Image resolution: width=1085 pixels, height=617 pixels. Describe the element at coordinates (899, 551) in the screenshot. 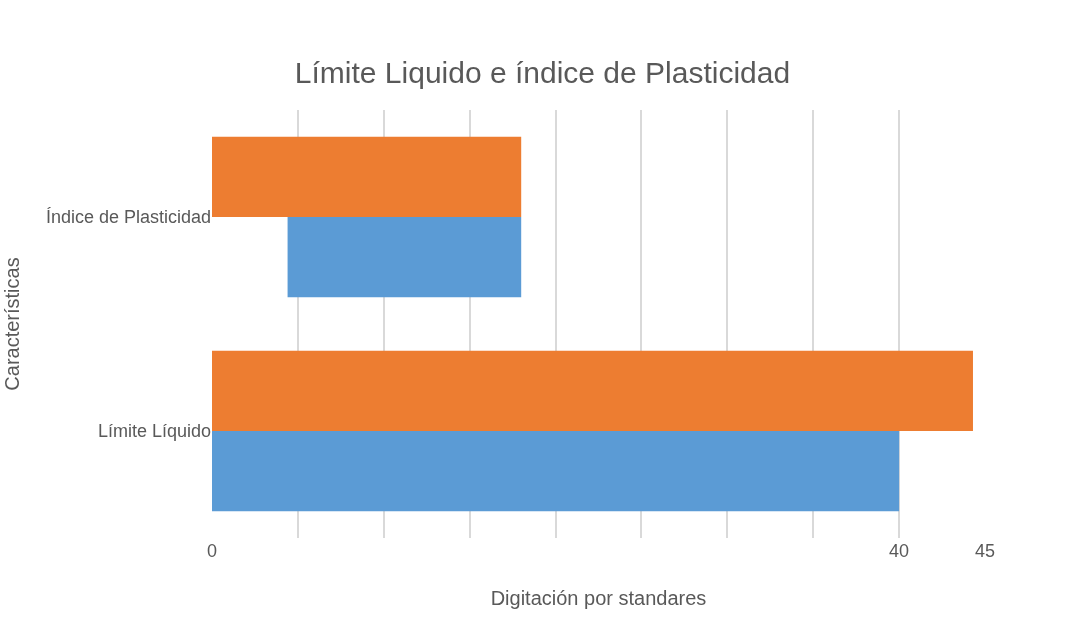

I see `x-tick-label: 40` at that location.